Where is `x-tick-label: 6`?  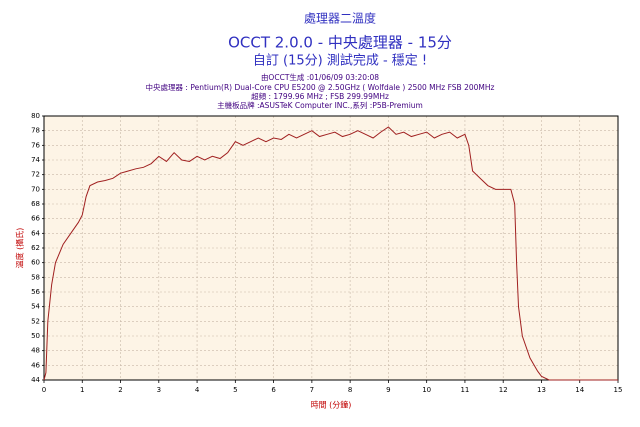 x-tick-label: 6 is located at coordinates (273, 390).